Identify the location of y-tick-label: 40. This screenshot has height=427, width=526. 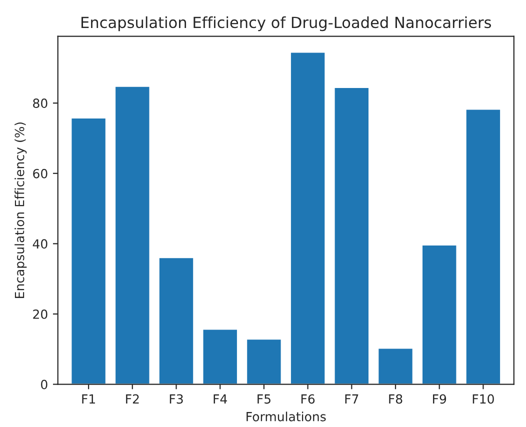
(40, 244).